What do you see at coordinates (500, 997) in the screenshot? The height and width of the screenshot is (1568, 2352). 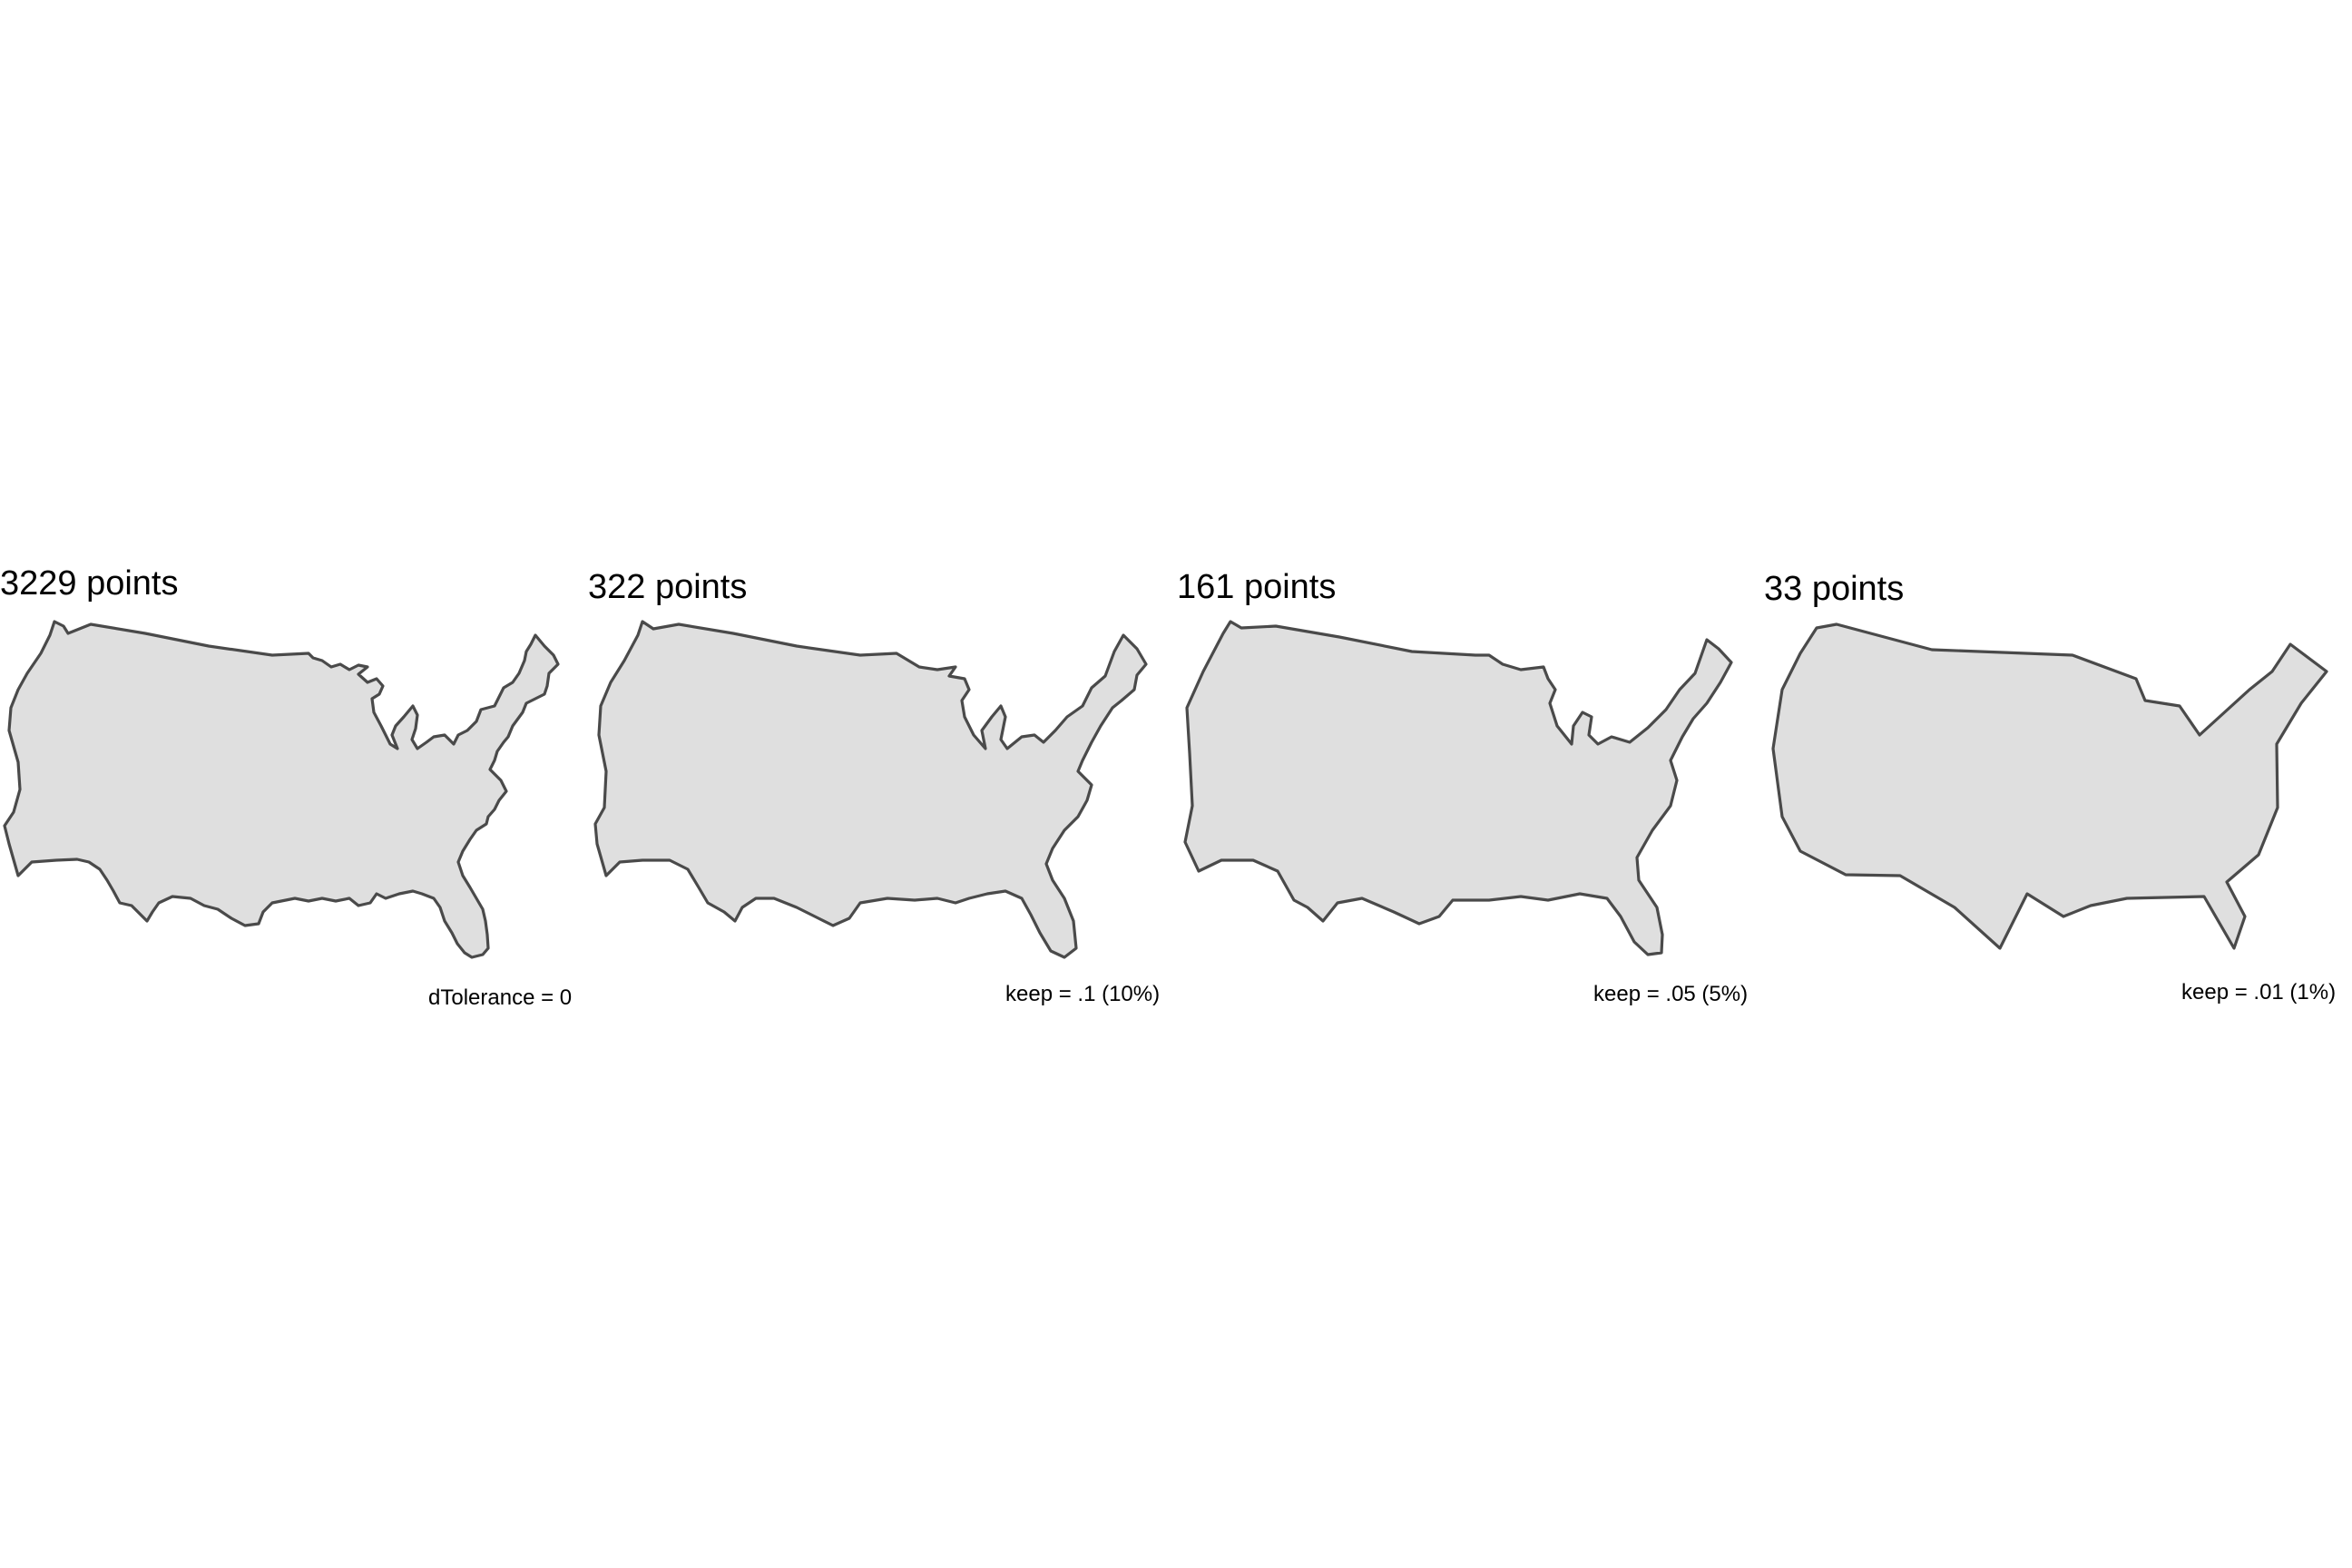 I see `panel-caption: dTolerance = 0` at bounding box center [500, 997].